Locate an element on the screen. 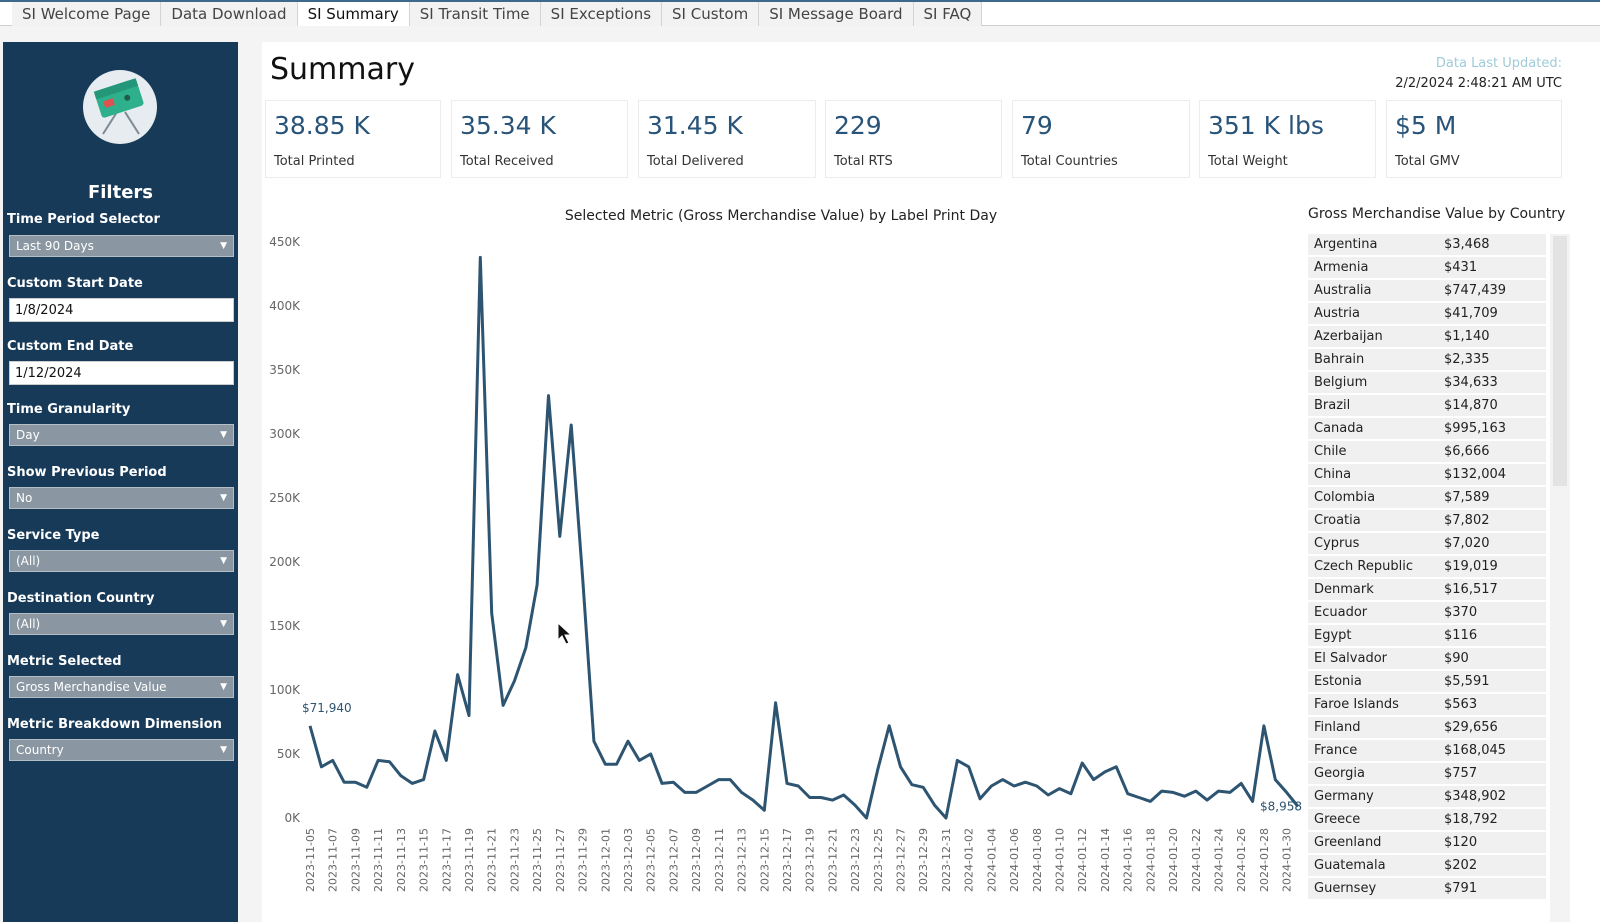 The width and height of the screenshot is (1600, 922). custom-end-date-input is located at coordinates (121, 373).